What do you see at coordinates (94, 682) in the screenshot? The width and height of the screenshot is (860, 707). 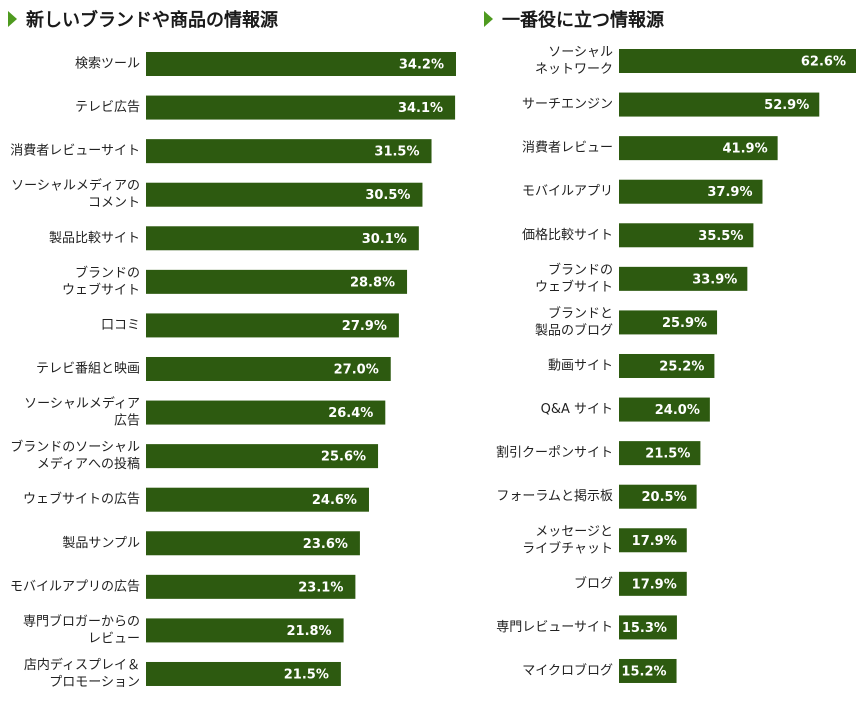 I see `category-label: プロモーション` at bounding box center [94, 682].